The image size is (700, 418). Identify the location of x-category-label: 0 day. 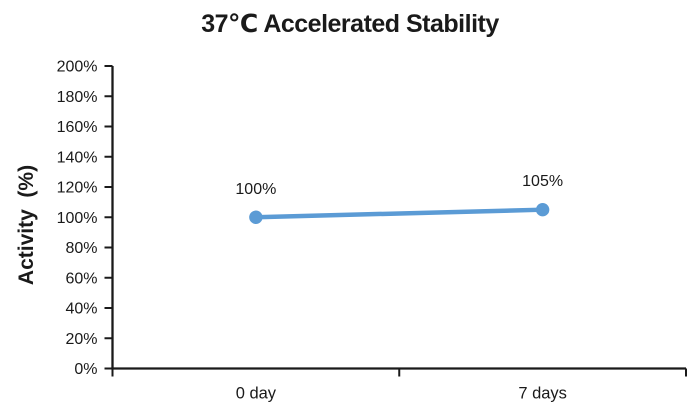
(256, 394).